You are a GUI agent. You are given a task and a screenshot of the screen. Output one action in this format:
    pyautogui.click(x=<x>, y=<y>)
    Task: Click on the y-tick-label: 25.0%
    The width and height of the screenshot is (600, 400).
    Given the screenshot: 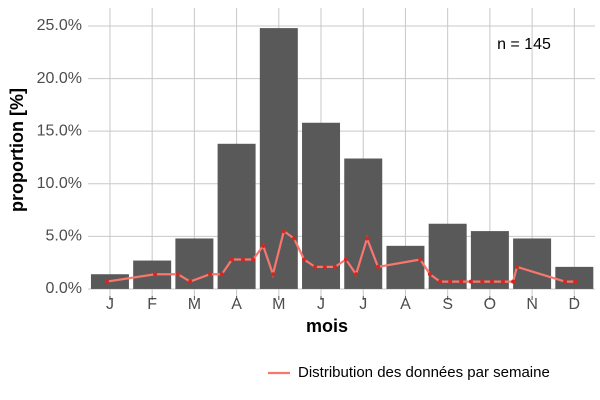 What is the action you would take?
    pyautogui.click(x=59, y=25)
    